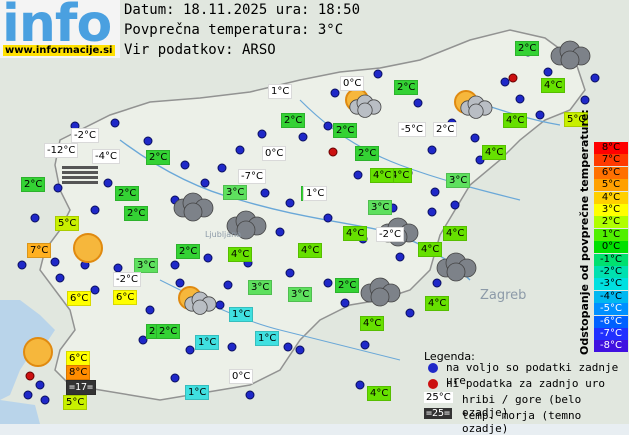 This screenshot has width=629, height=435. Describe the element at coordinates (106, 156) in the screenshot. I see `station-temperature-label: -4°C` at that location.